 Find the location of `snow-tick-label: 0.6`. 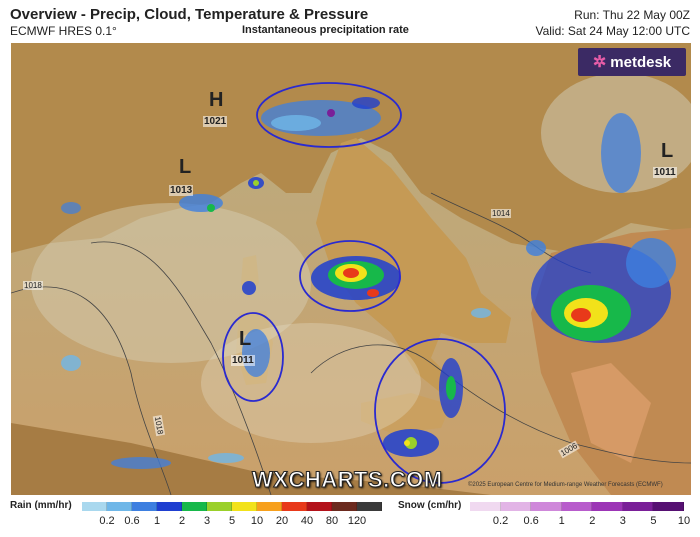

snow-tick-label: 0.6 is located at coordinates (531, 521).